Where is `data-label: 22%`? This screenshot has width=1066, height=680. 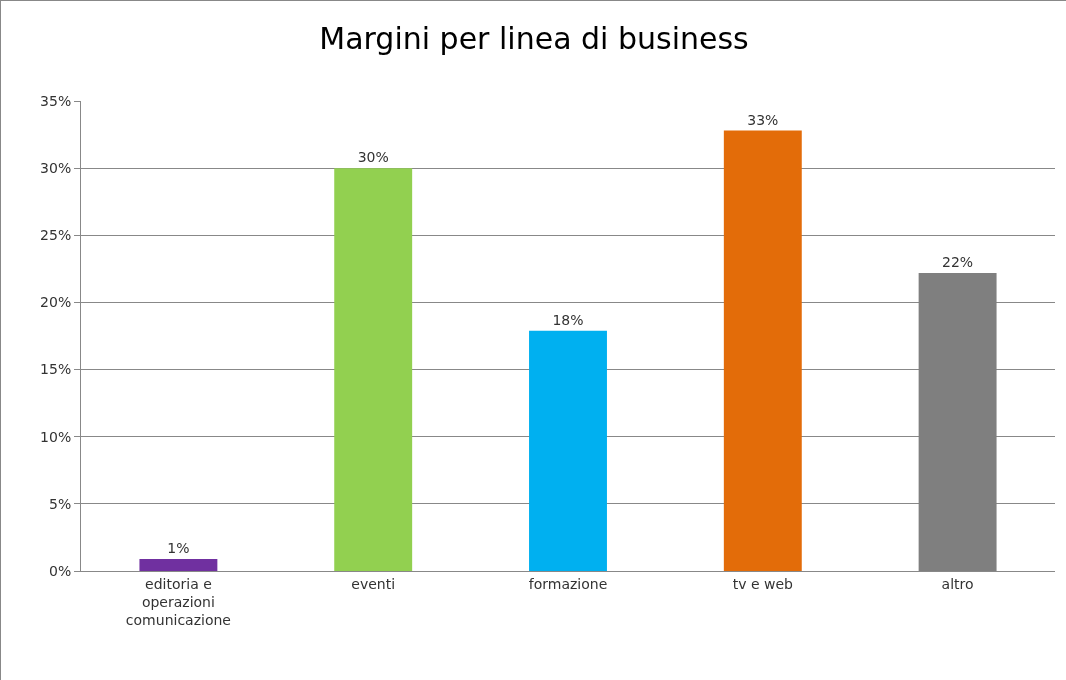
data-label: 22% is located at coordinates (958, 261).